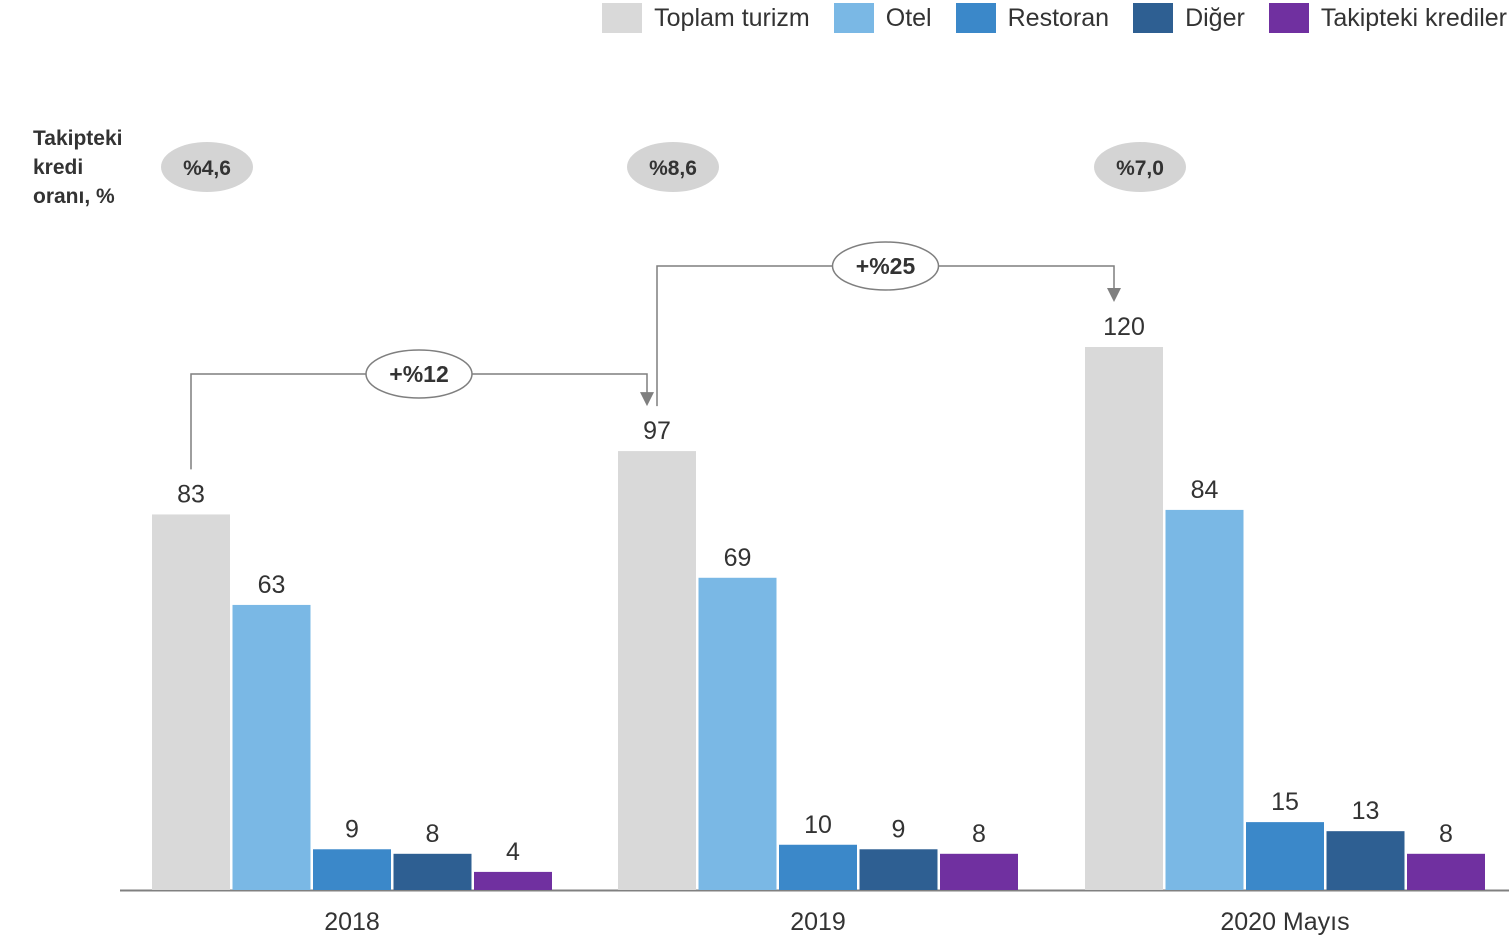  I want to click on legend-item: Takipteki krediler, so click(1387, 18).